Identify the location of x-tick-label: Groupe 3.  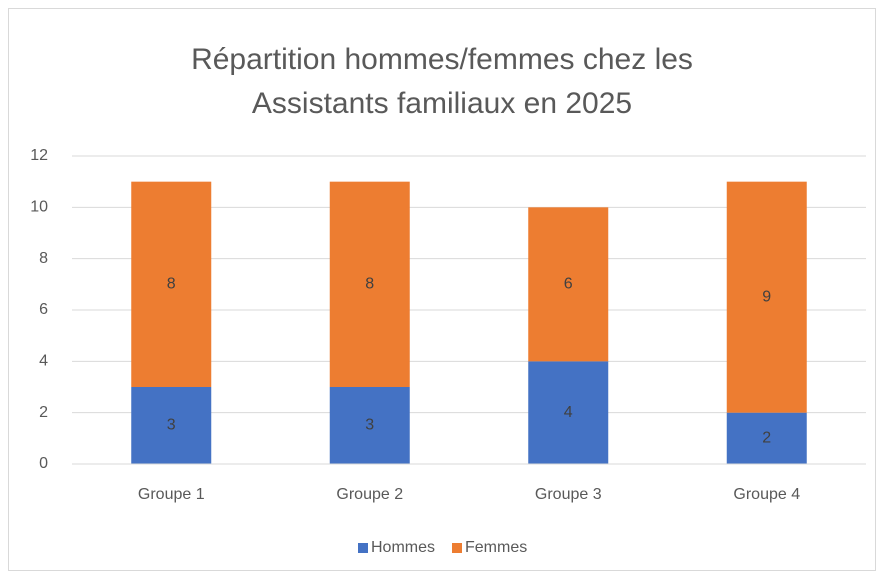
(568, 494).